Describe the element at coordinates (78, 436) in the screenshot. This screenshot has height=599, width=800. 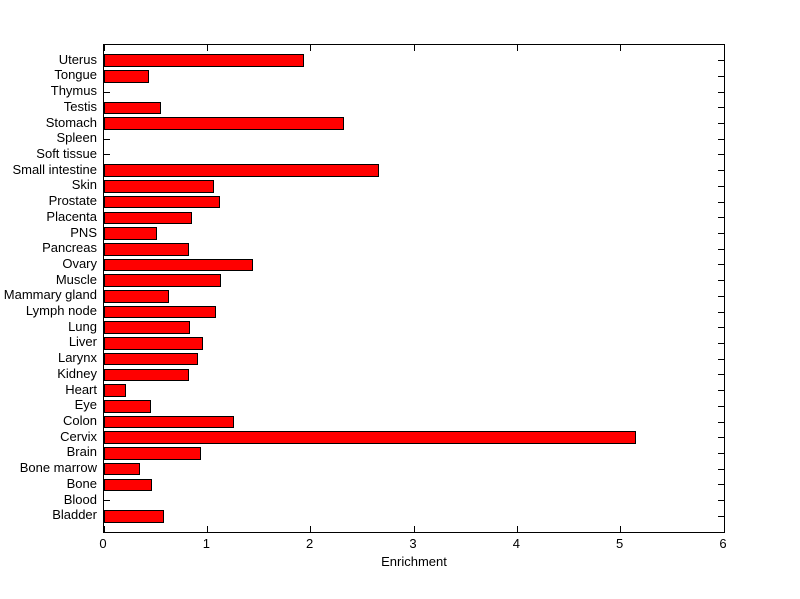
I see `y-tick-label: Cervix` at that location.